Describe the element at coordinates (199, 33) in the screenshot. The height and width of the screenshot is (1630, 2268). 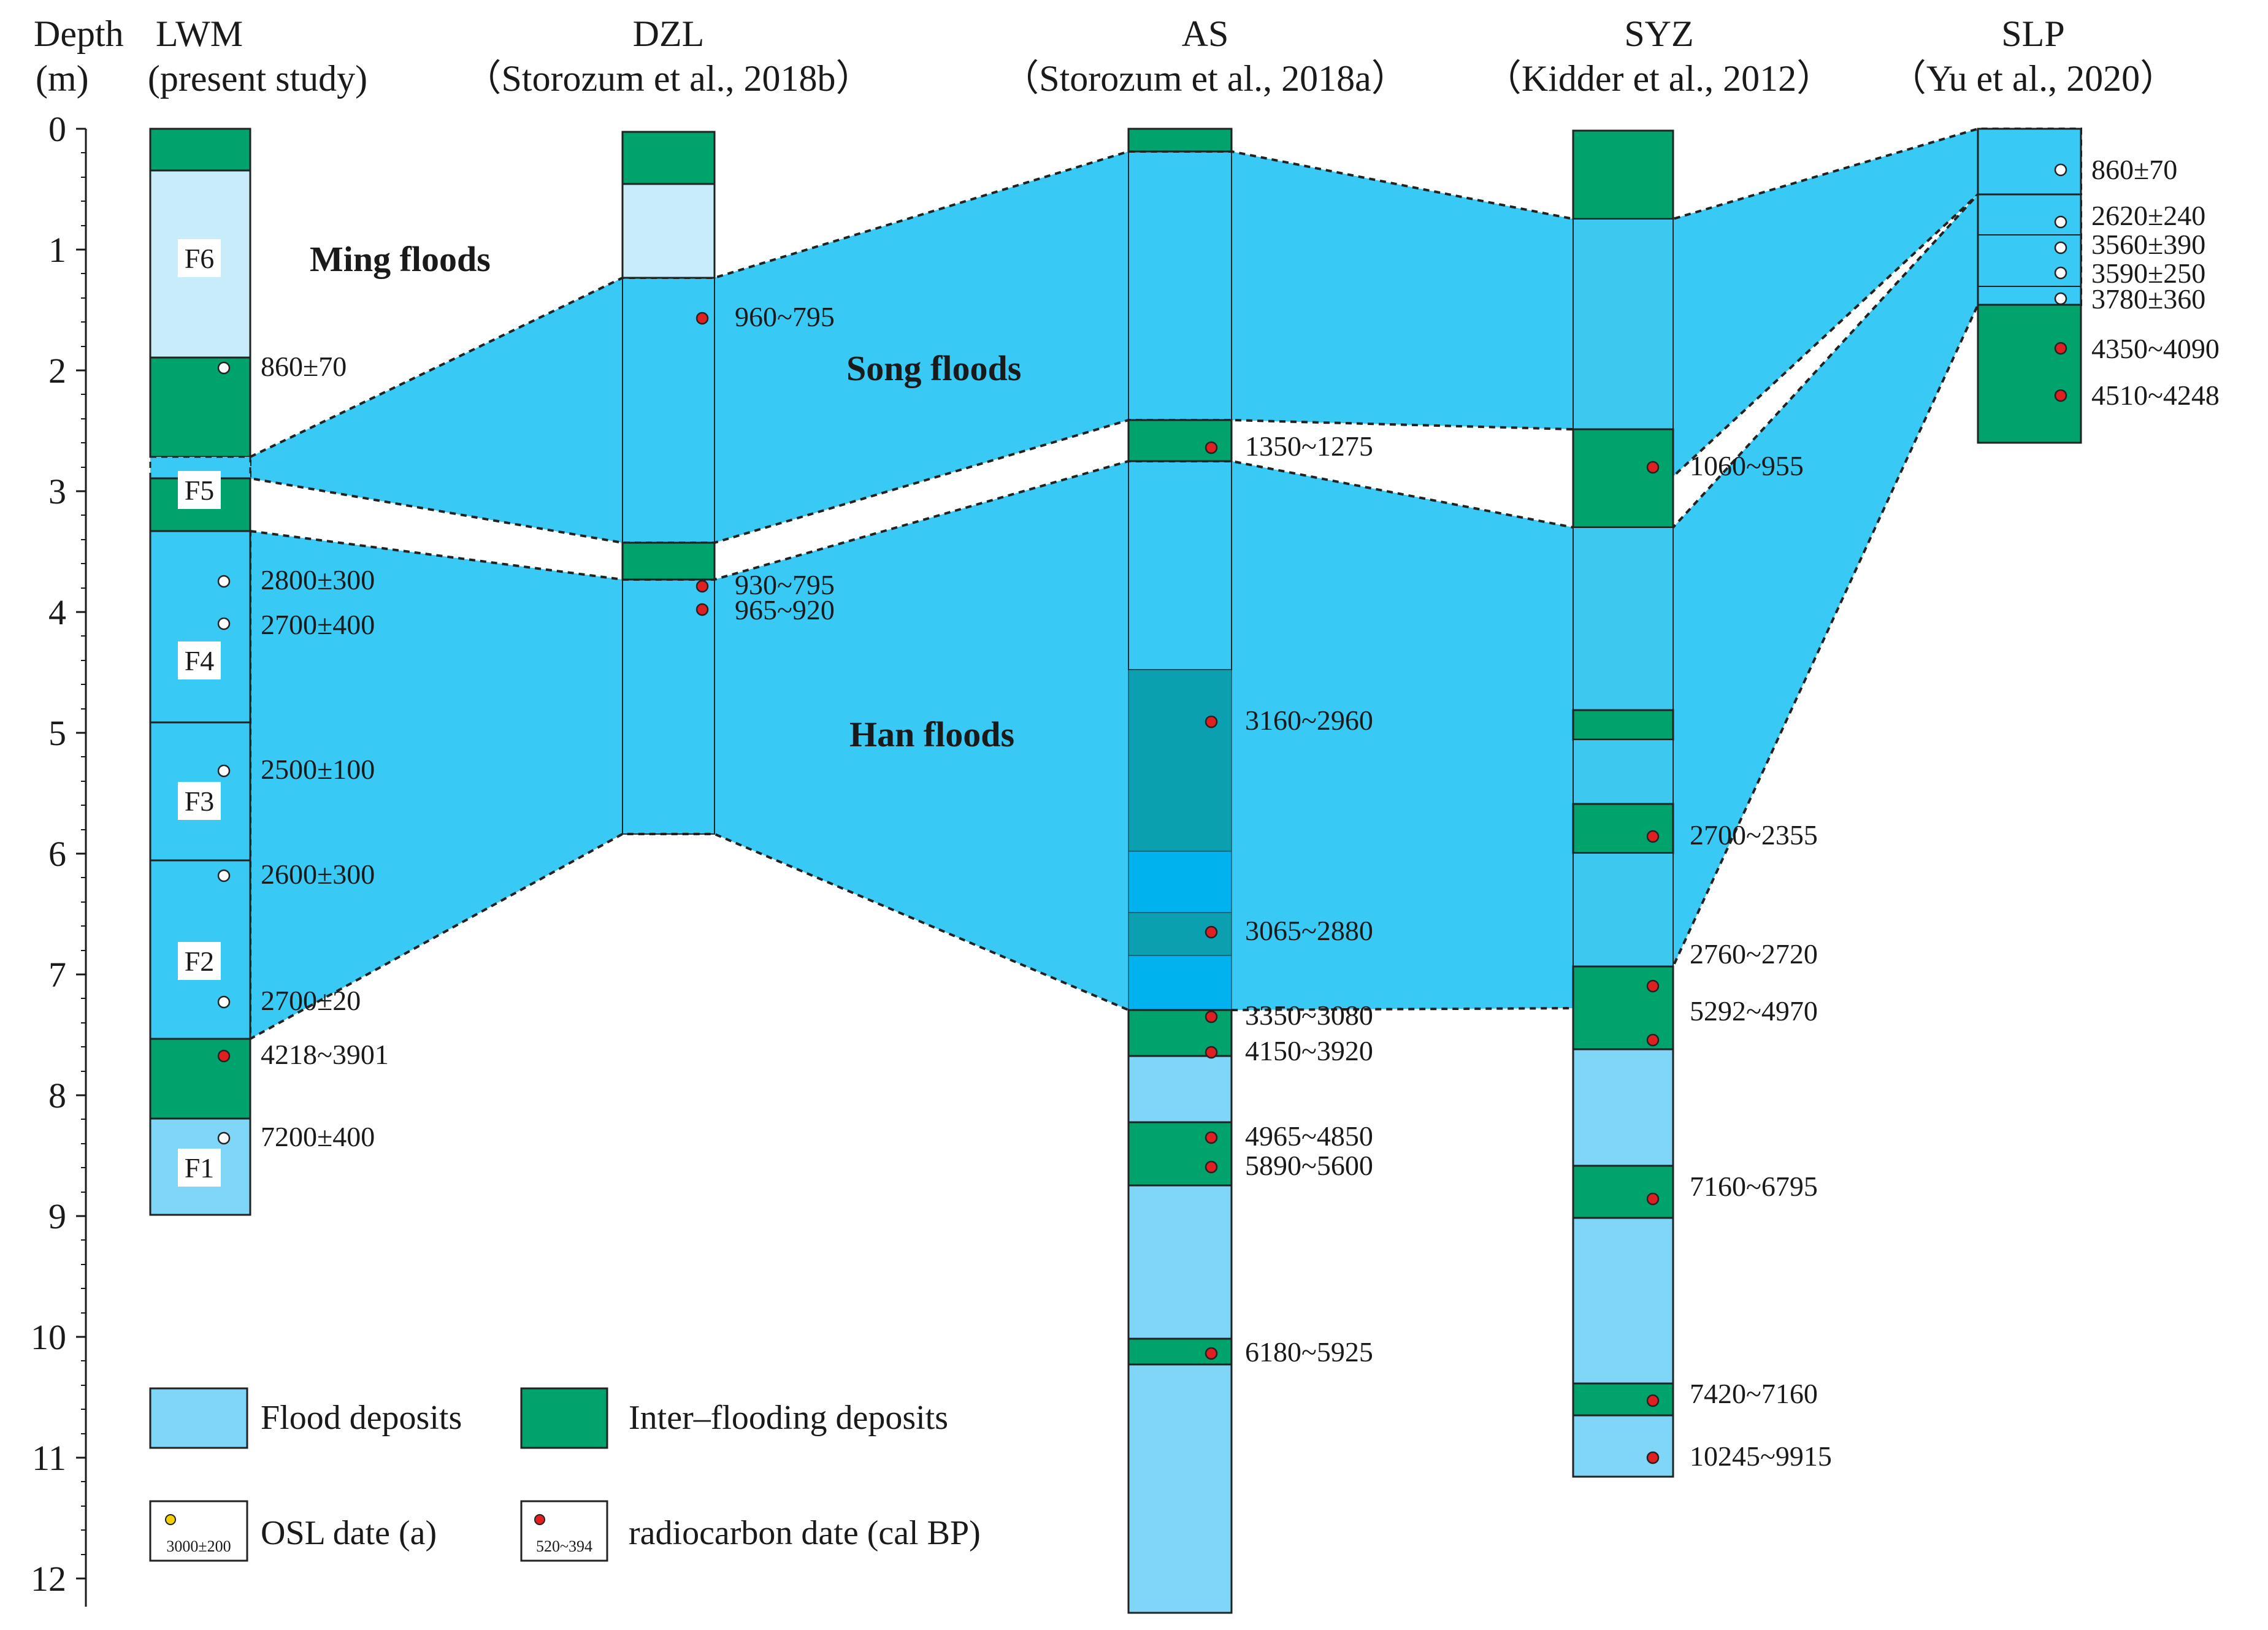
I see `column-name-lwm: LWM` at that location.